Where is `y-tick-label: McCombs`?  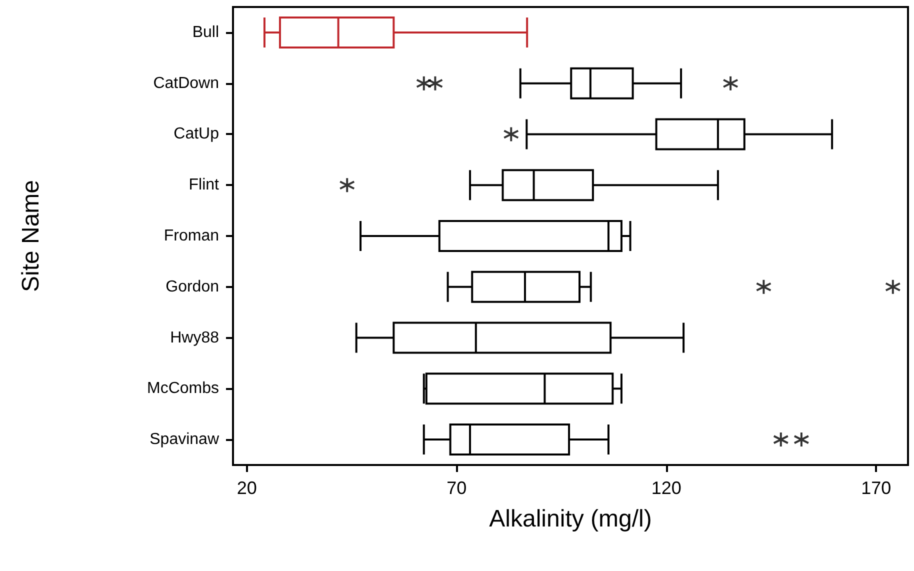
y-tick-label: McCombs is located at coordinates (182, 389).